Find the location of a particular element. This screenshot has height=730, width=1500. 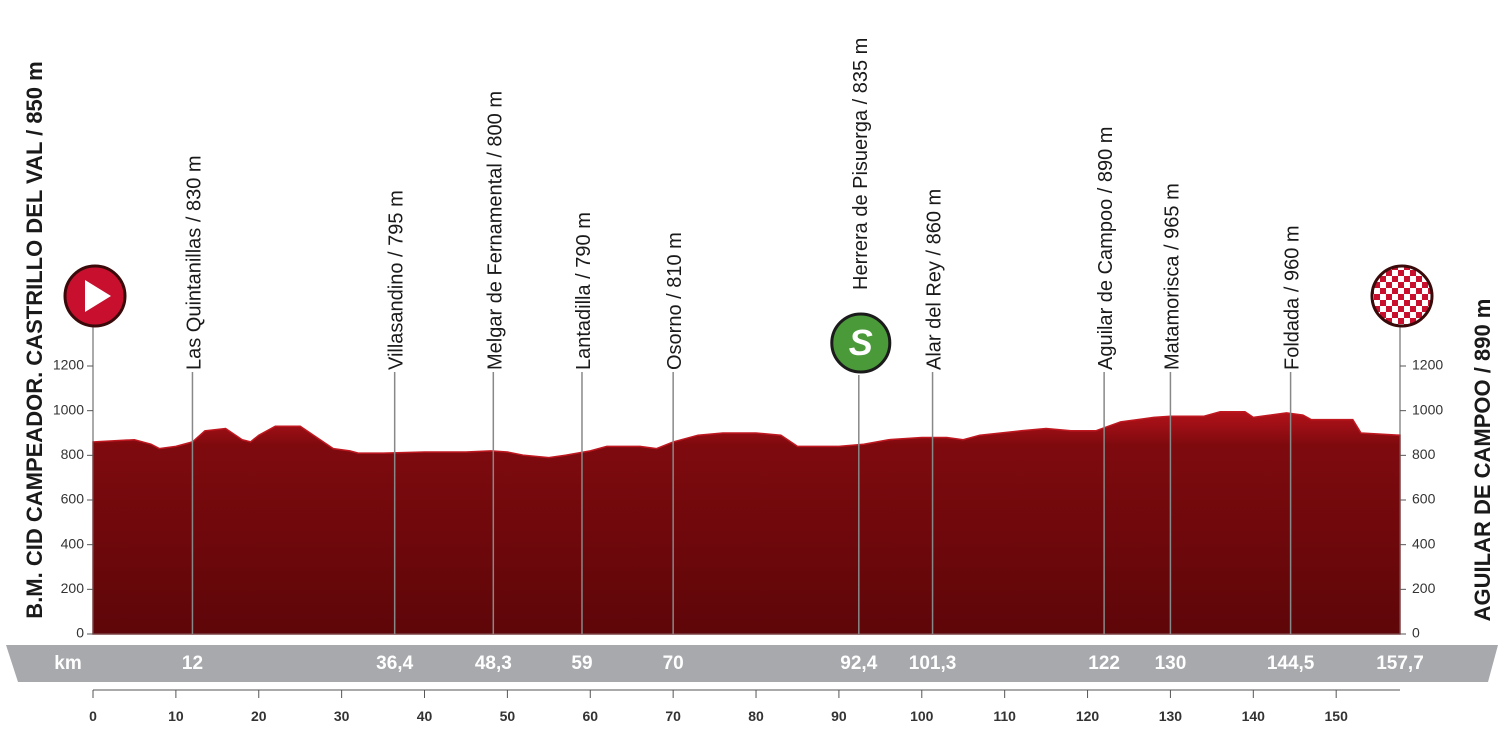

waypoint-km: 36,4 is located at coordinates (394, 663).